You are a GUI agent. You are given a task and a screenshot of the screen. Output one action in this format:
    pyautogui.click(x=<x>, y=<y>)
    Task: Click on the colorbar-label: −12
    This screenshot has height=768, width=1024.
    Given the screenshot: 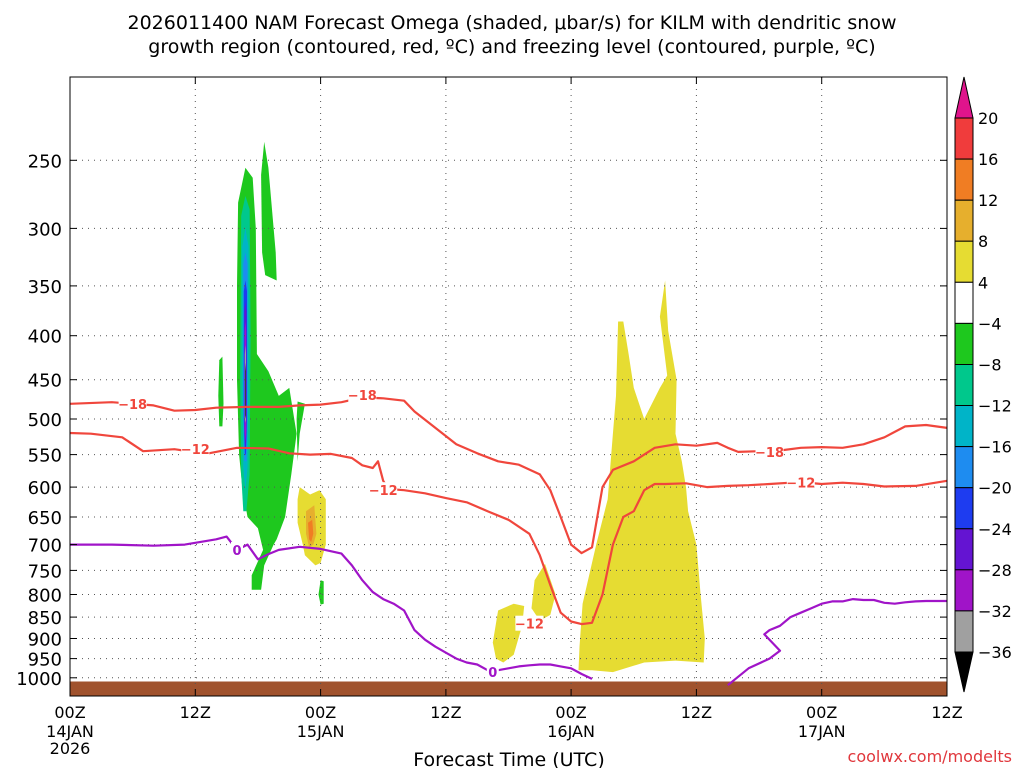 What is the action you would take?
    pyautogui.click(x=995, y=406)
    